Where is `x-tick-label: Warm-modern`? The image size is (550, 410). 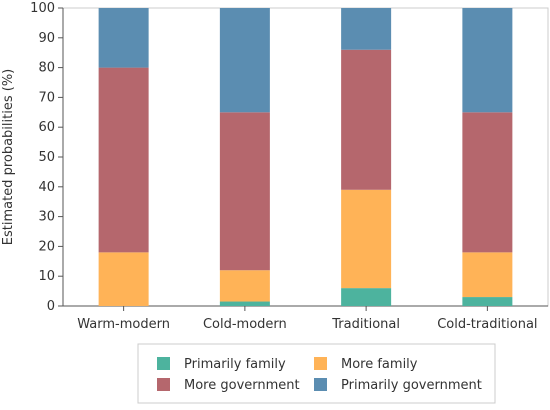
x-tick-label: Warm-modern is located at coordinates (123, 324).